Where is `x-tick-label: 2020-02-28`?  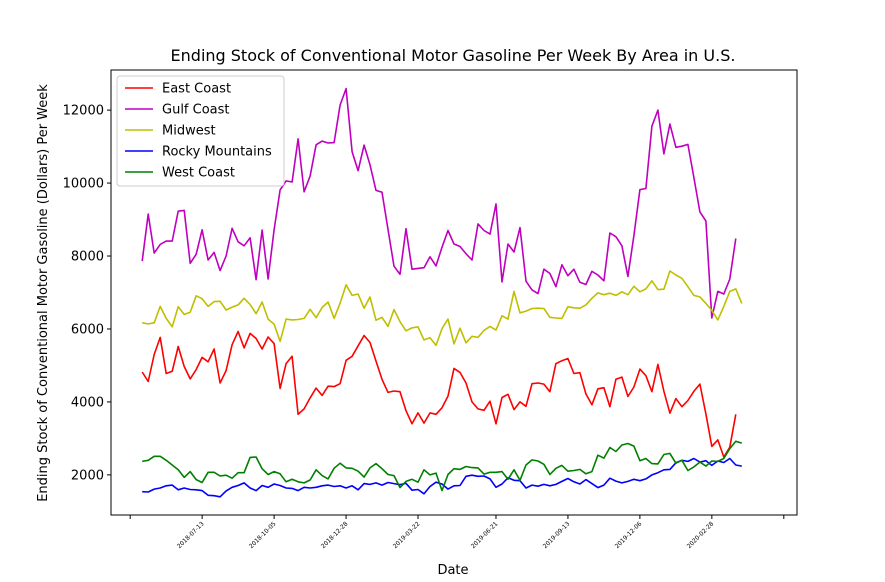 x-tick-label: 2020-02-28 is located at coordinates (701, 535).